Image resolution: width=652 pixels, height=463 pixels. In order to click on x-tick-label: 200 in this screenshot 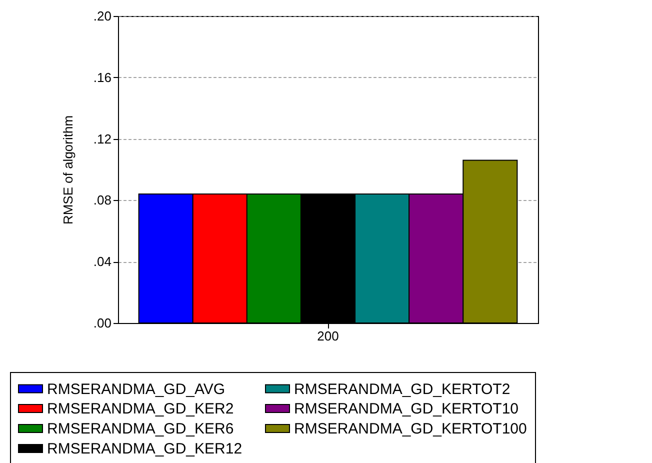, I will do `click(328, 336)`.